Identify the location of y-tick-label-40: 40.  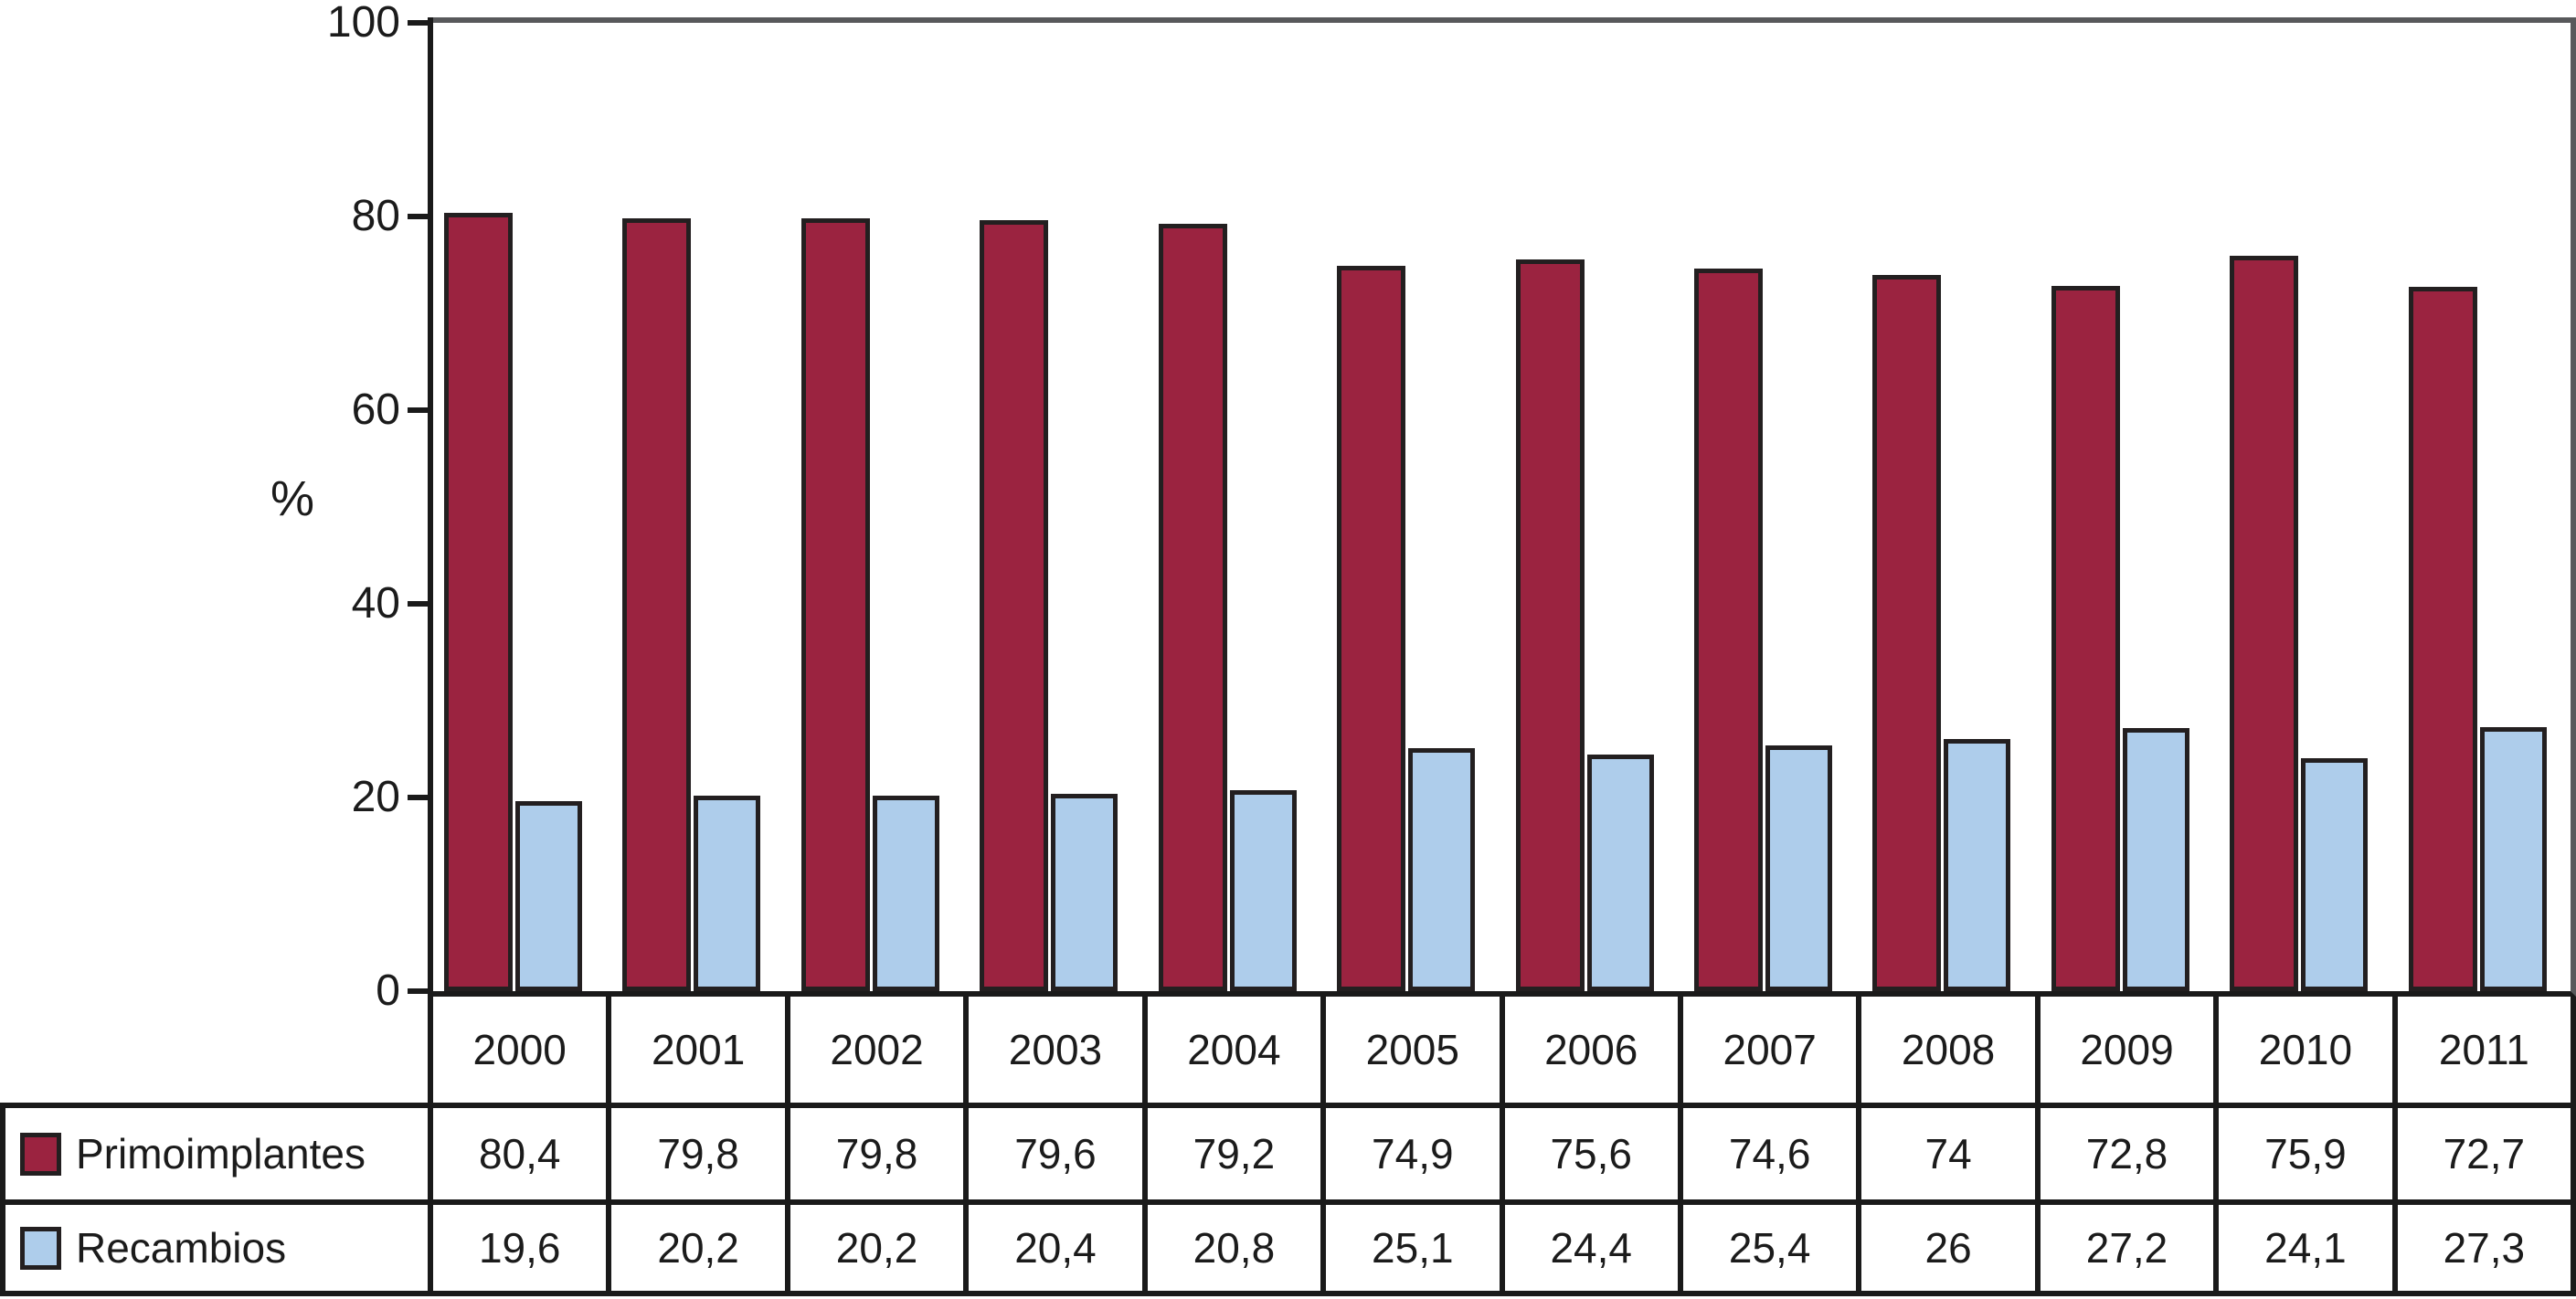
(375, 603).